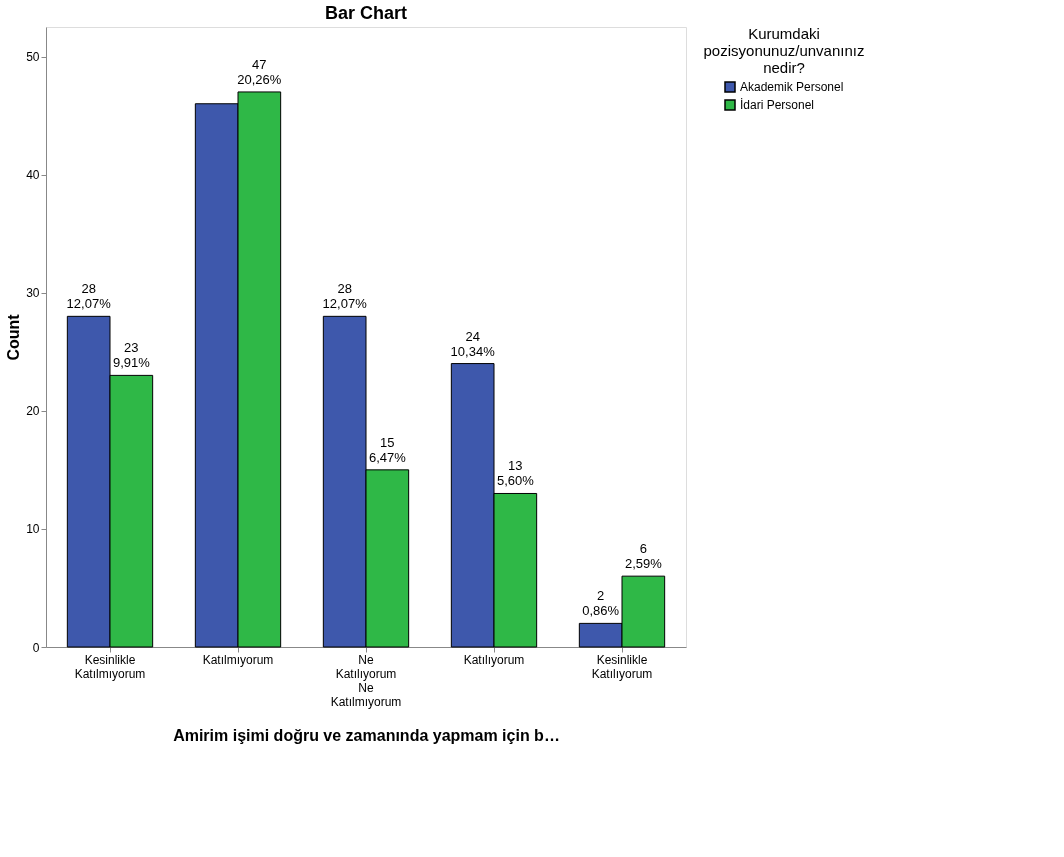 The image size is (1064, 857). I want to click on x-tick-label: Kesinlikle Katılmıyorum, so click(110, 666).